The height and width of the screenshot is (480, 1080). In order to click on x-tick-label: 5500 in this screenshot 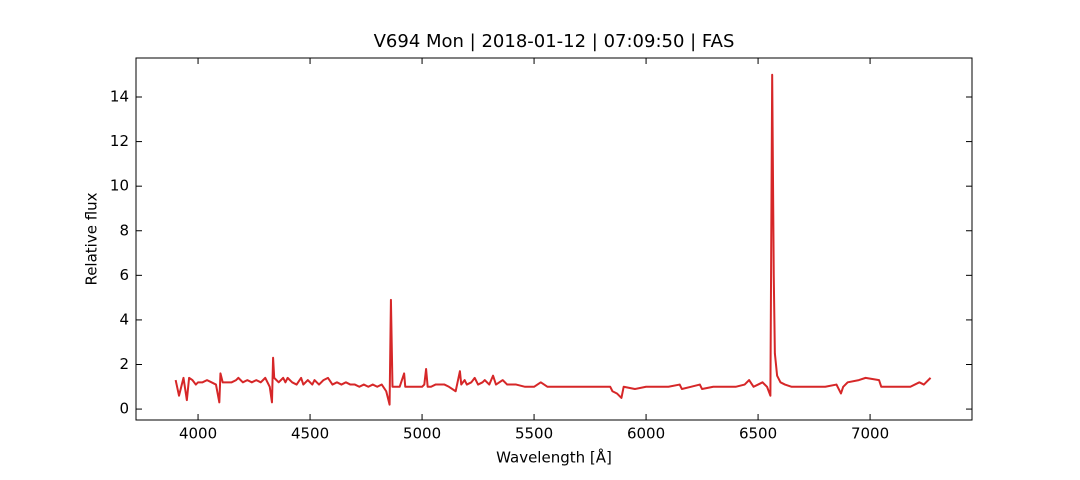, I will do `click(534, 434)`.